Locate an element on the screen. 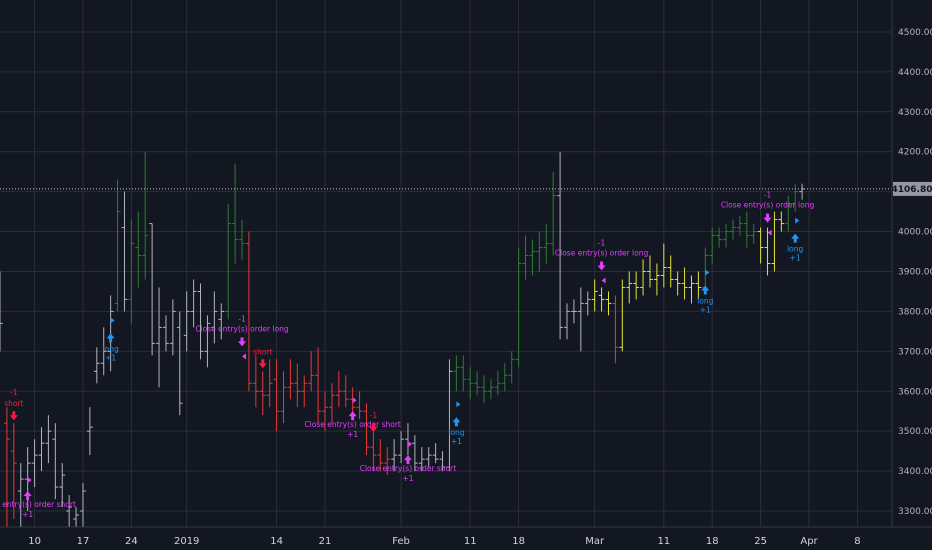 The height and width of the screenshot is (550, 932). signal-short-entry: -1 is located at coordinates (373, 422).